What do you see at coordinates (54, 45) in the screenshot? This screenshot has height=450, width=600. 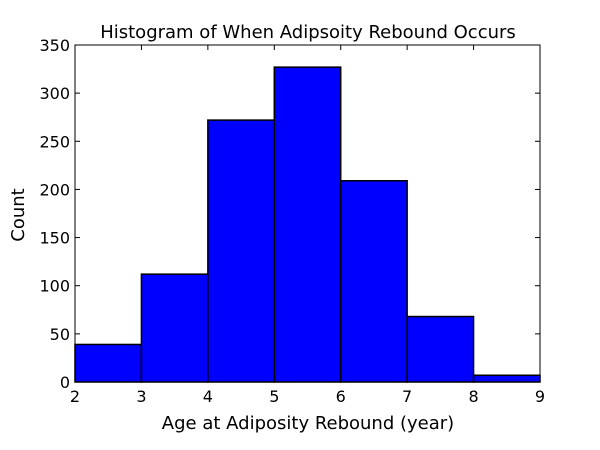 I see `y-tick-label: 350` at bounding box center [54, 45].